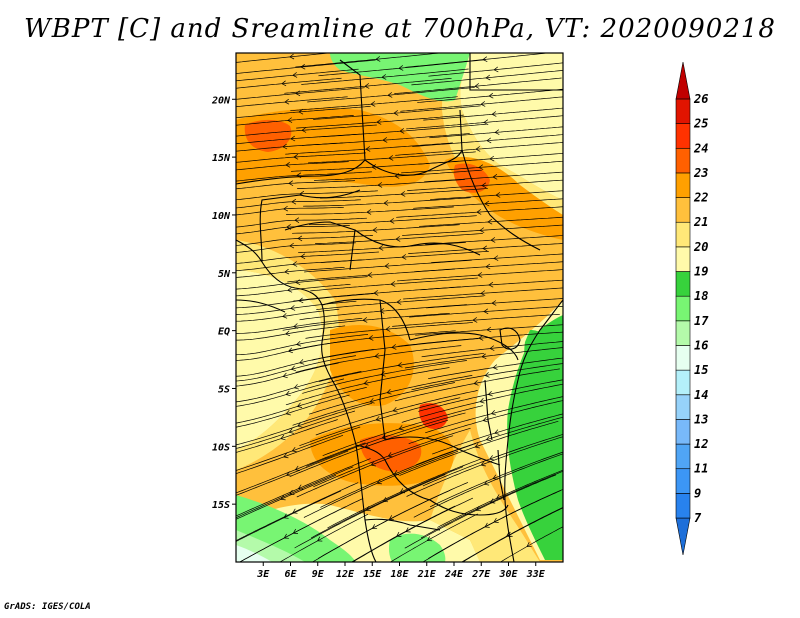 This screenshot has height=618, width=800. I want to click on coastline-west-africa, so click(306, 400).